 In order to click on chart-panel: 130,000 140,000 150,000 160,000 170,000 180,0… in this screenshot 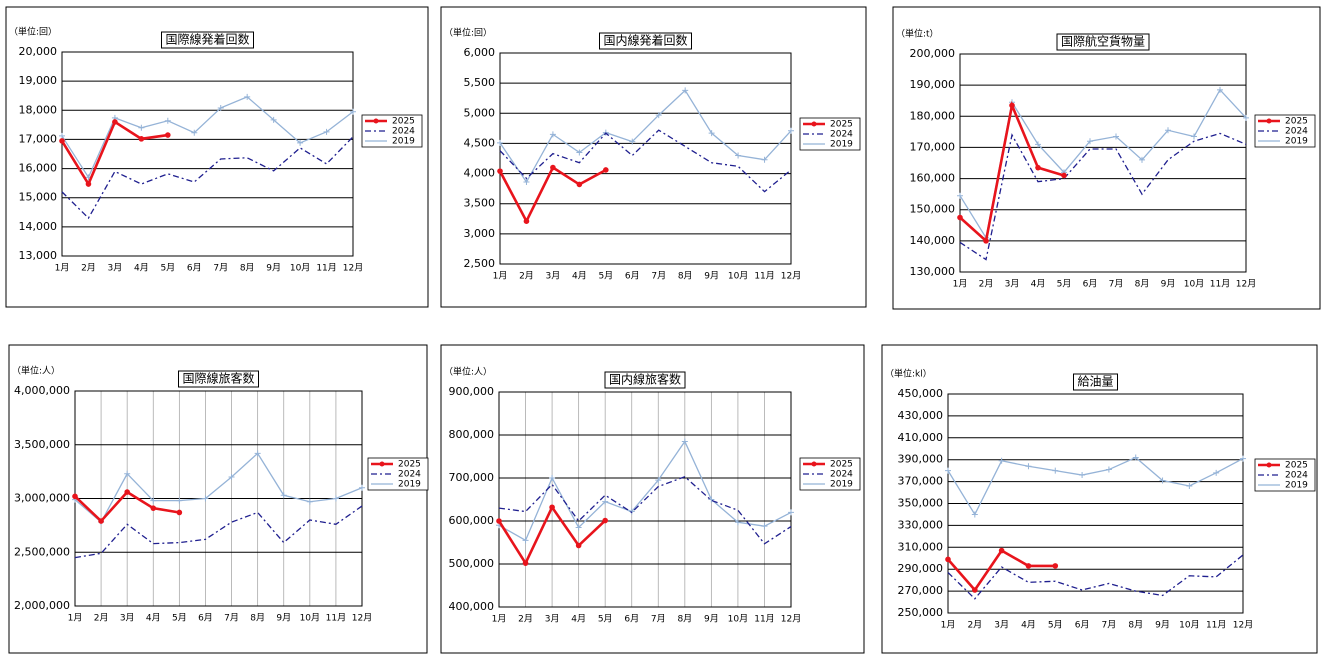, I will do `click(1106, 158)`.